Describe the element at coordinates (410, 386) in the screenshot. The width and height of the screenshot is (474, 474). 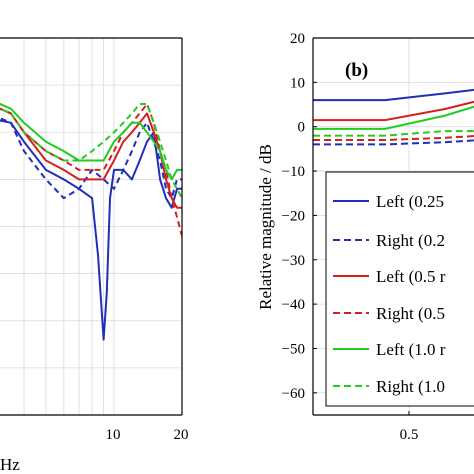
I see `legend-label: Right (1.0` at that location.